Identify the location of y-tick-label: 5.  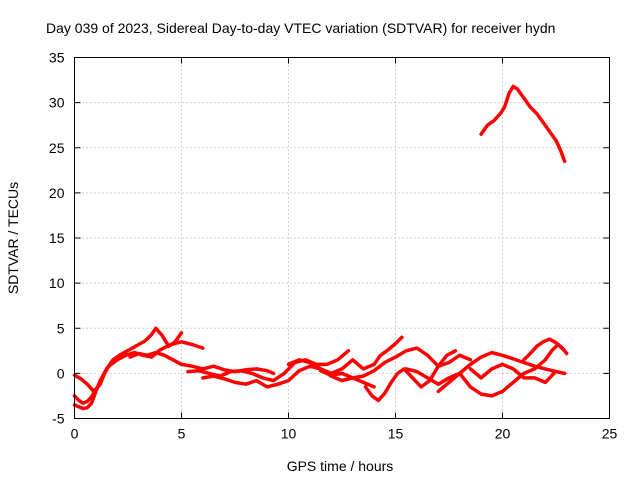
(61, 328).